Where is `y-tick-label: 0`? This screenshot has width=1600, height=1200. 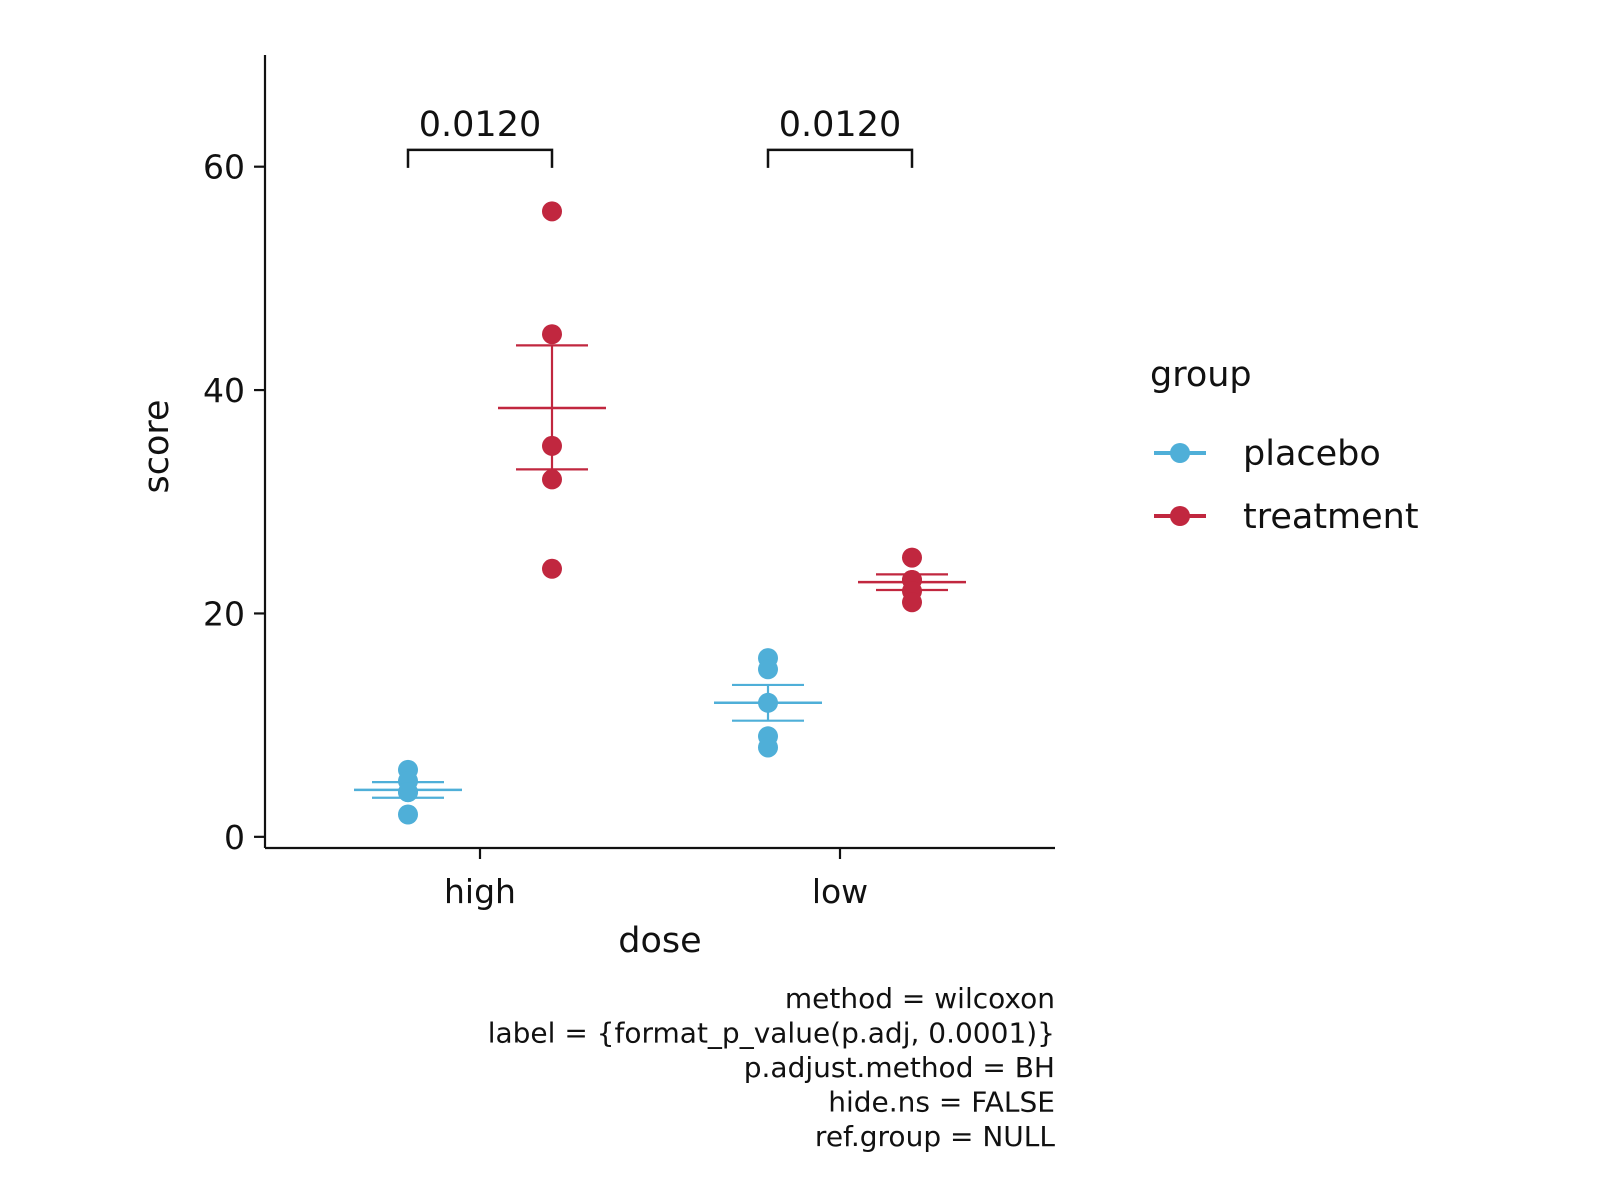
y-tick-label: 0 is located at coordinates (234, 837).